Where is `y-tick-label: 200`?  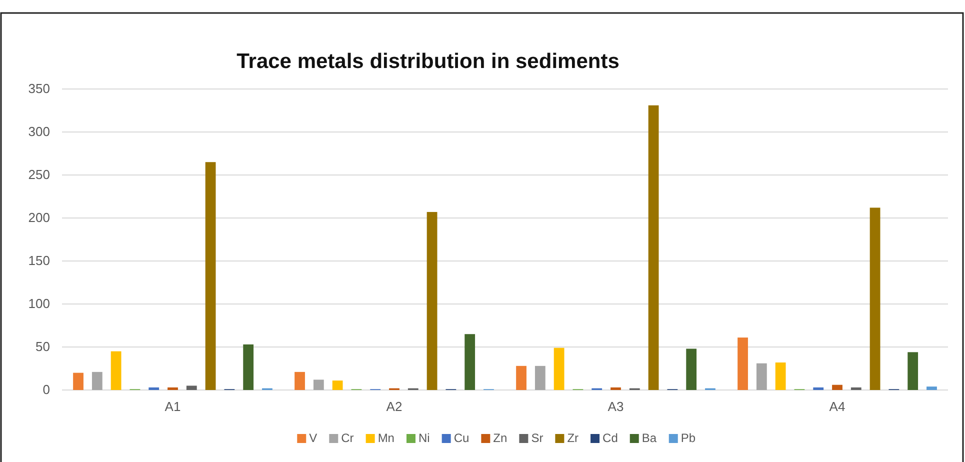
y-tick-label: 200 is located at coordinates (39, 218).